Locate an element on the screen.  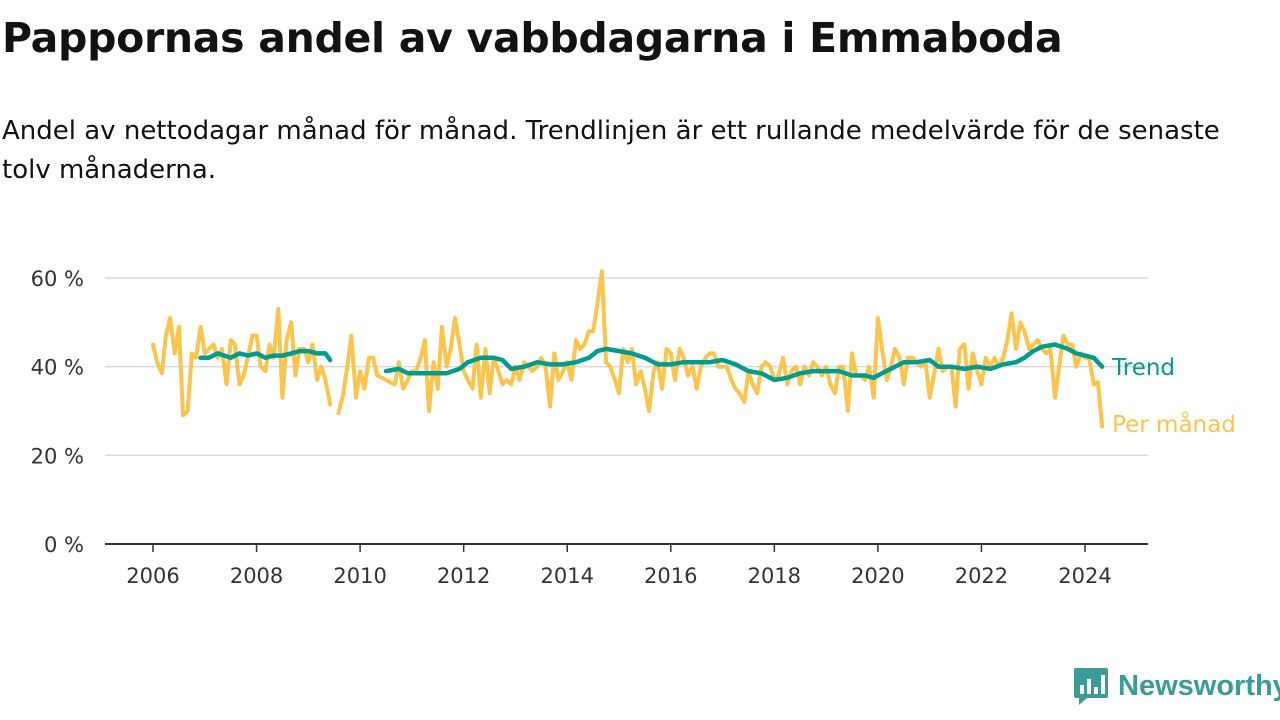
x-tick-label: 2014 is located at coordinates (566, 576).